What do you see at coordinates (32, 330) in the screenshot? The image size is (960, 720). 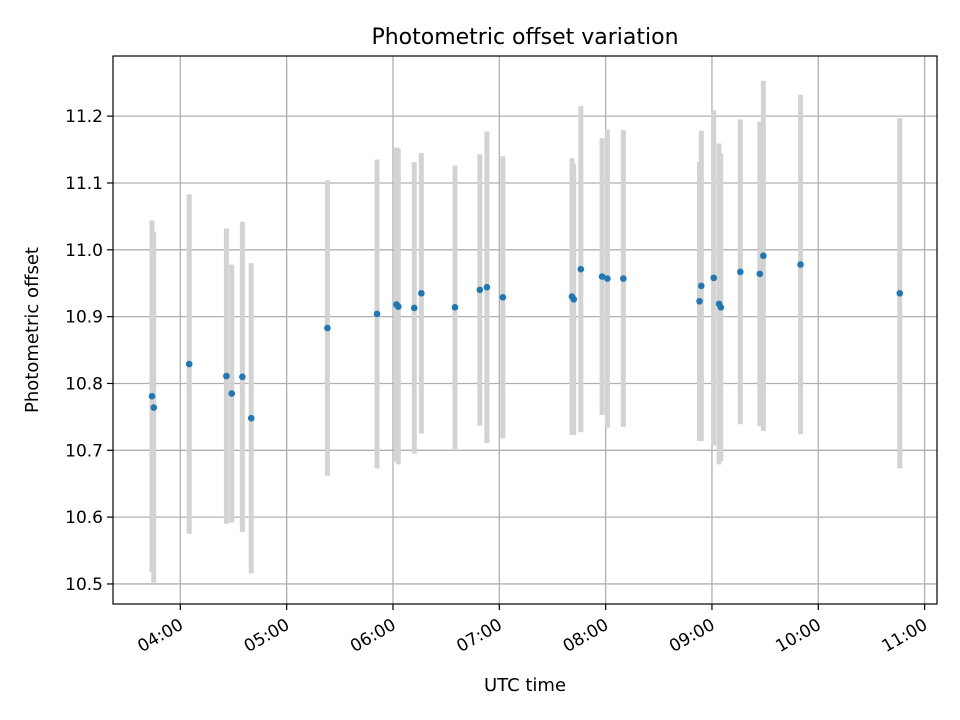 I see `y-axis-label: Photometric offset` at bounding box center [32, 330].